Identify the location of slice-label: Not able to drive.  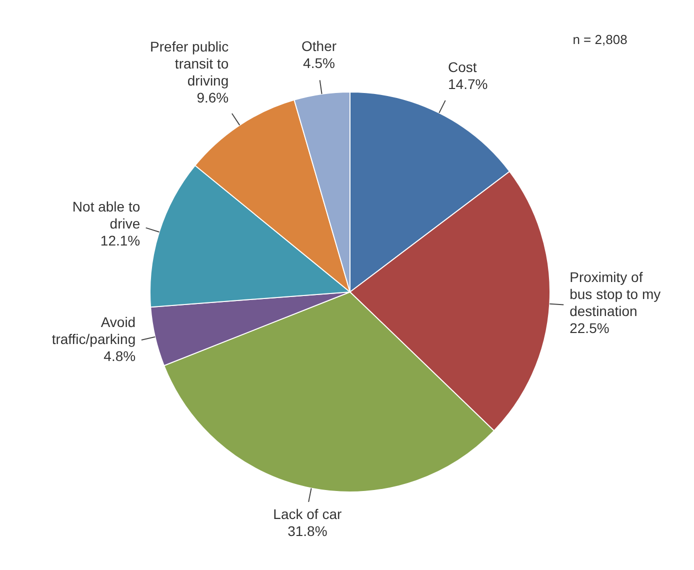
(106, 215).